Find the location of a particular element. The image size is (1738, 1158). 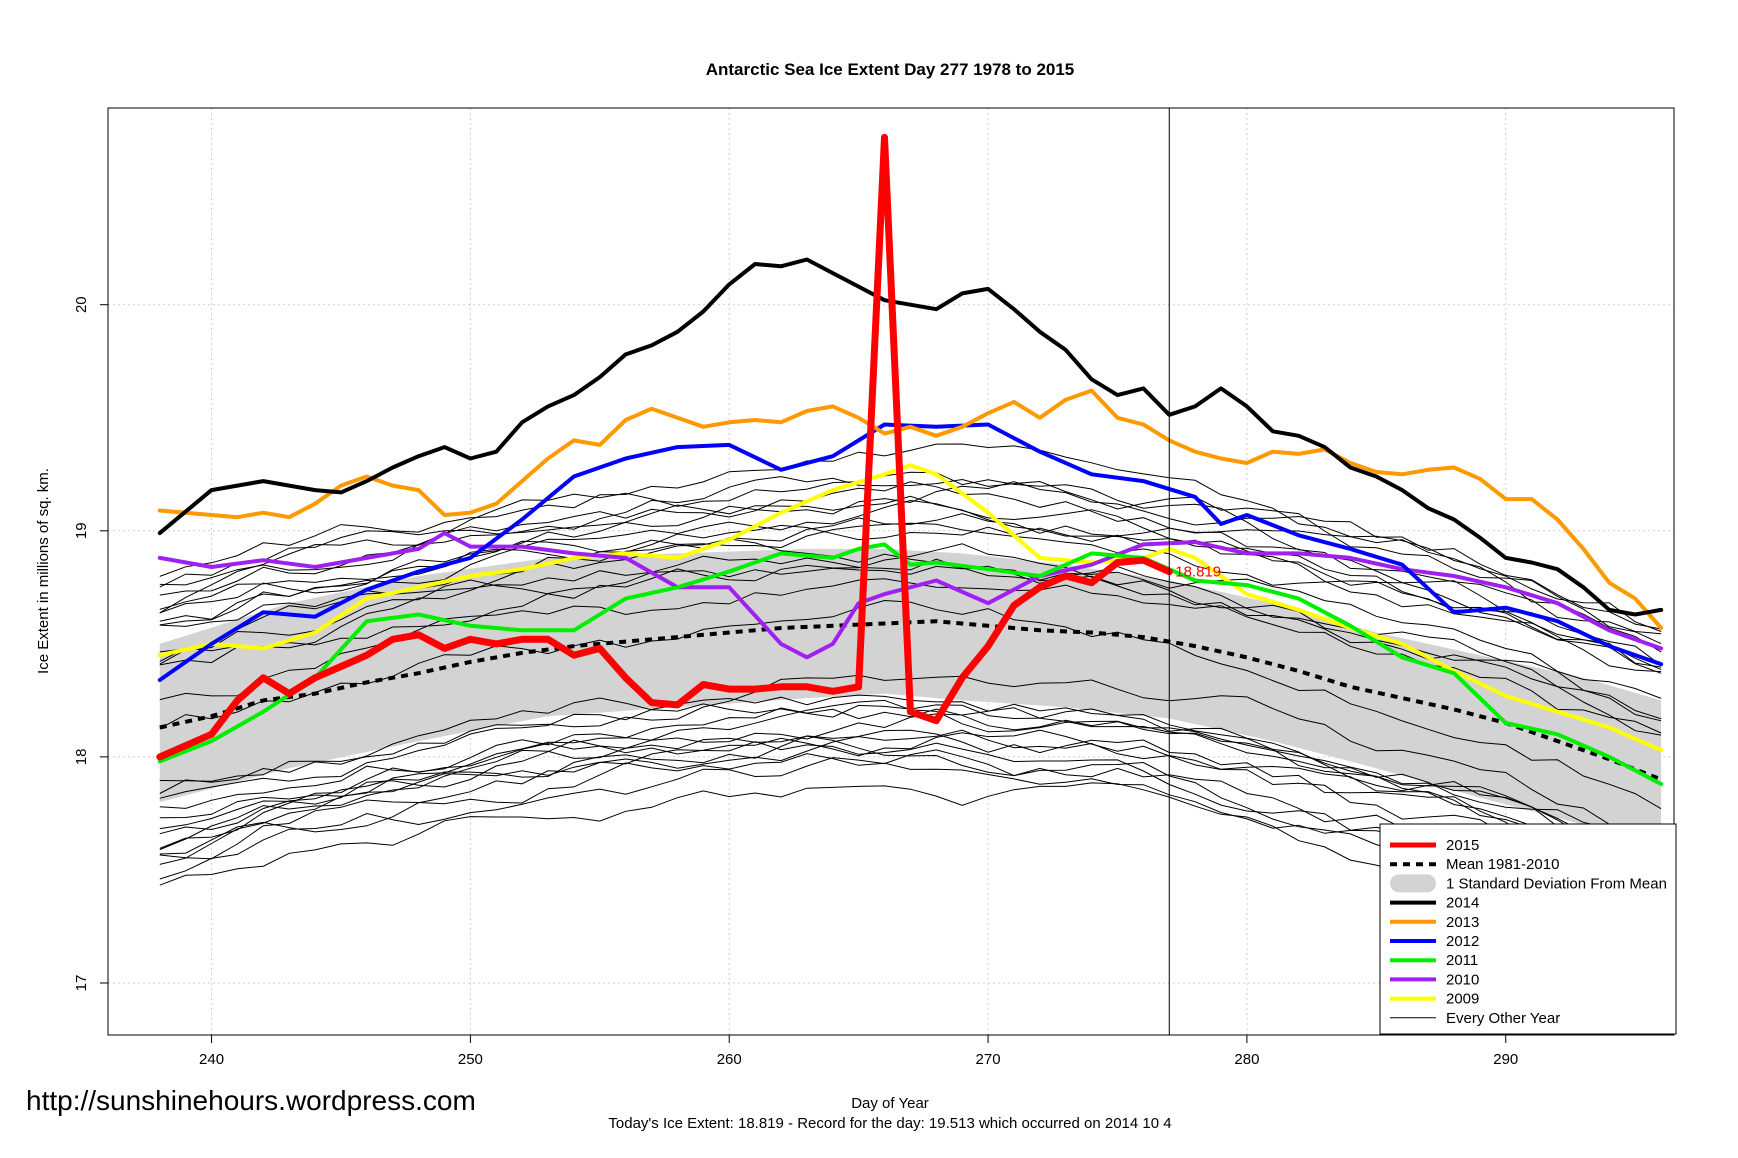

legend-item: 2014 is located at coordinates (1434, 903).